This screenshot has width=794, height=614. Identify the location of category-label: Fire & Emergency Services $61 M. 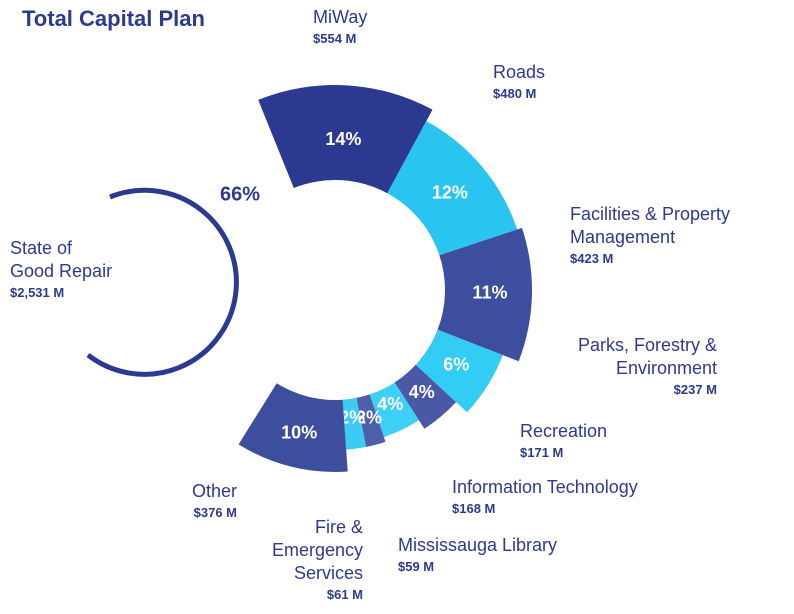
(310, 560).